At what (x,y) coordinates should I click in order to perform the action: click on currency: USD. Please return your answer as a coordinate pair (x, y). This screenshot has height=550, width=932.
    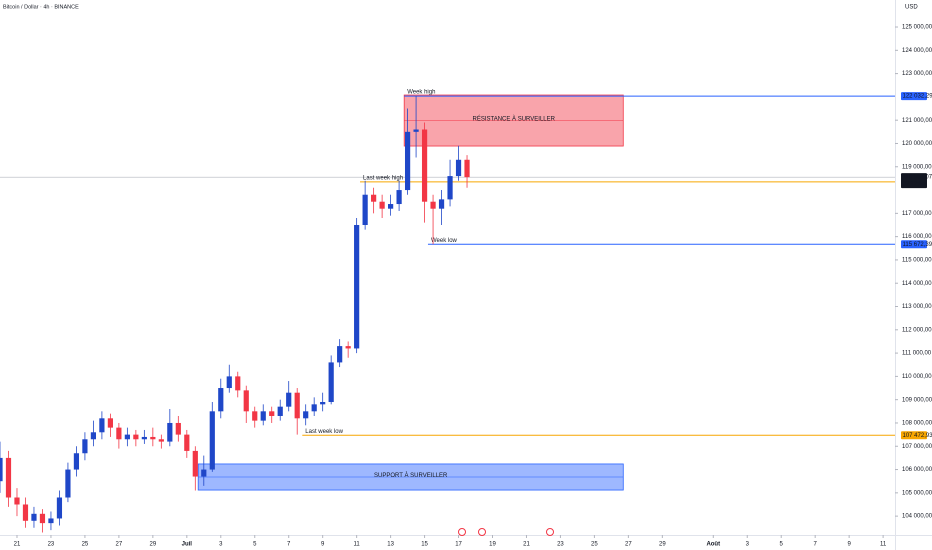
    Looking at the image, I should click on (911, 8).